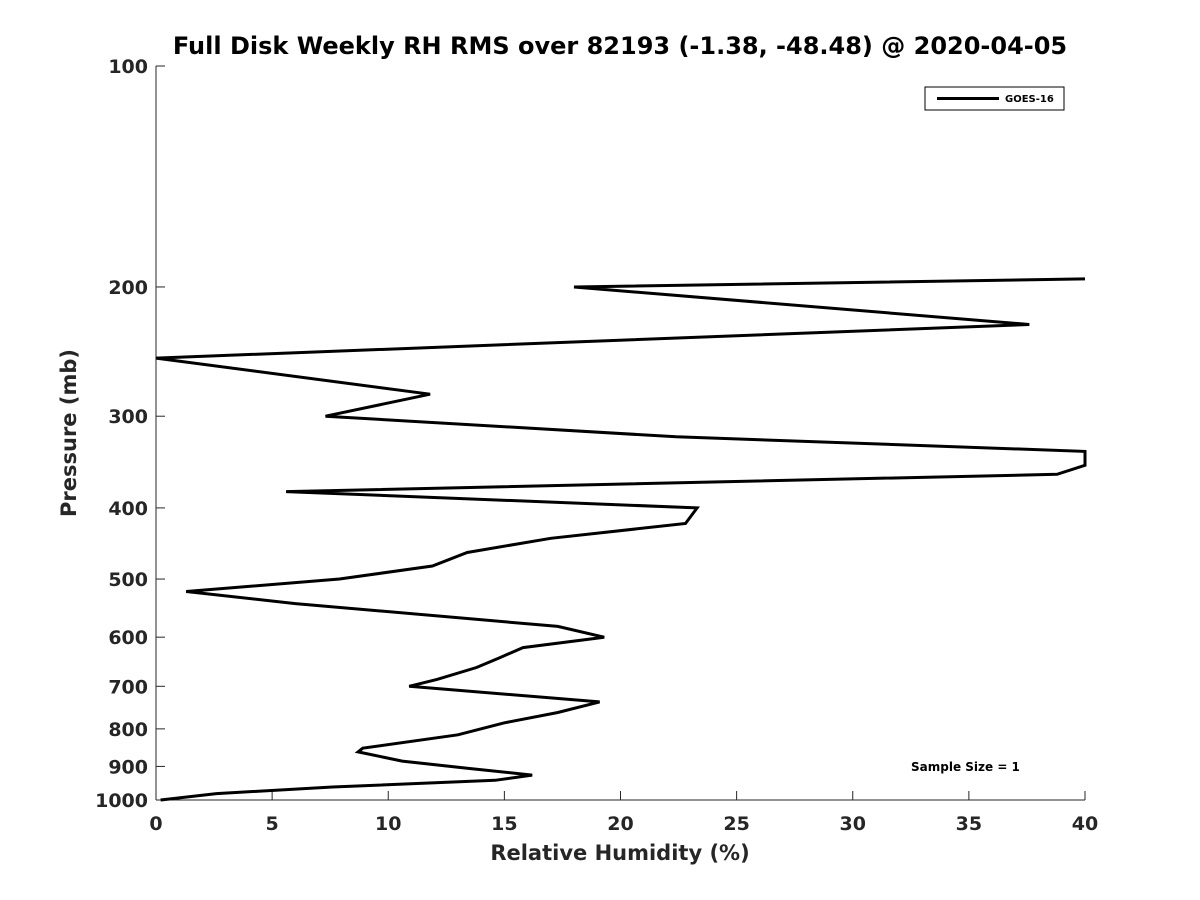  Describe the element at coordinates (128, 638) in the screenshot. I see `y-tick-label: 600` at that location.